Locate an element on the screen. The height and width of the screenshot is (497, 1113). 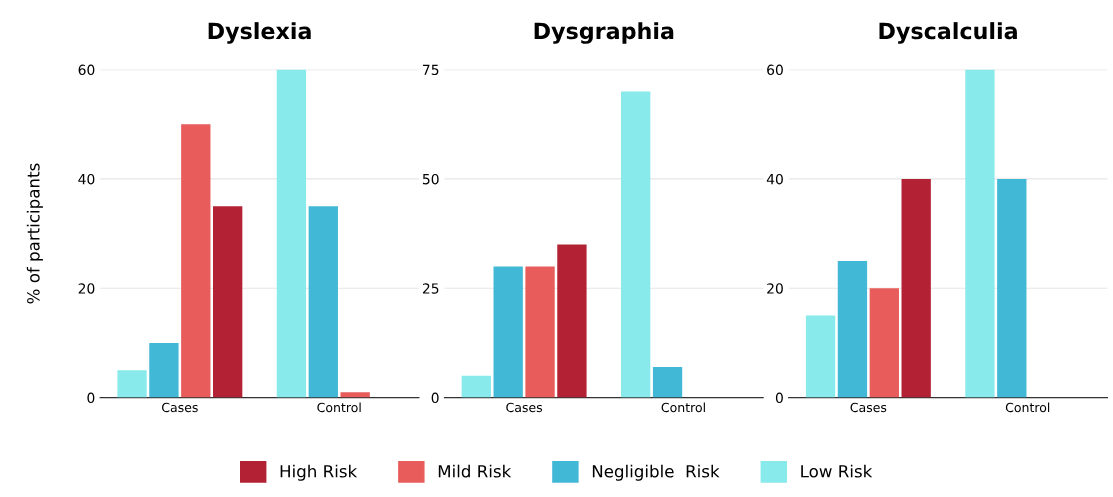
legend-label: Mild Risk is located at coordinates (475, 471).